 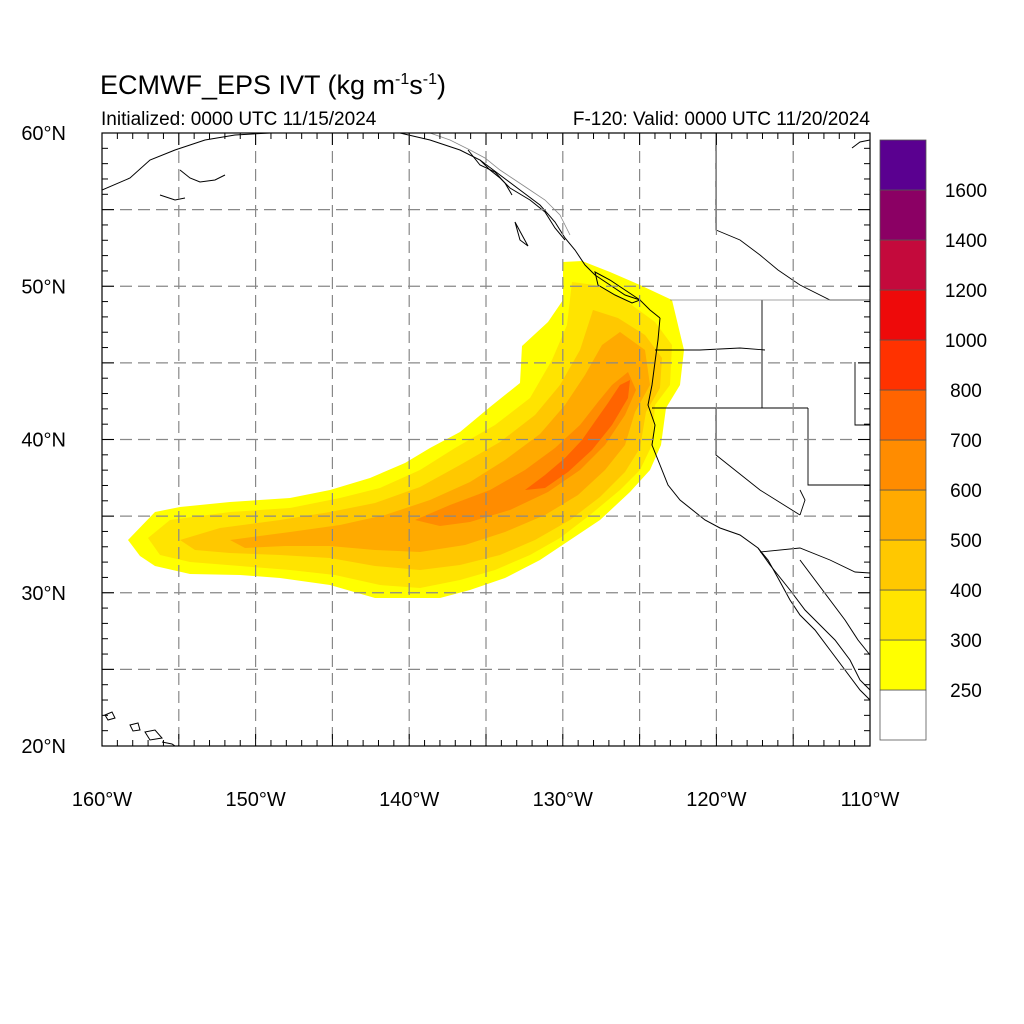 What do you see at coordinates (186, 162) in the screenshot?
I see `alaska-coast-line` at bounding box center [186, 162].